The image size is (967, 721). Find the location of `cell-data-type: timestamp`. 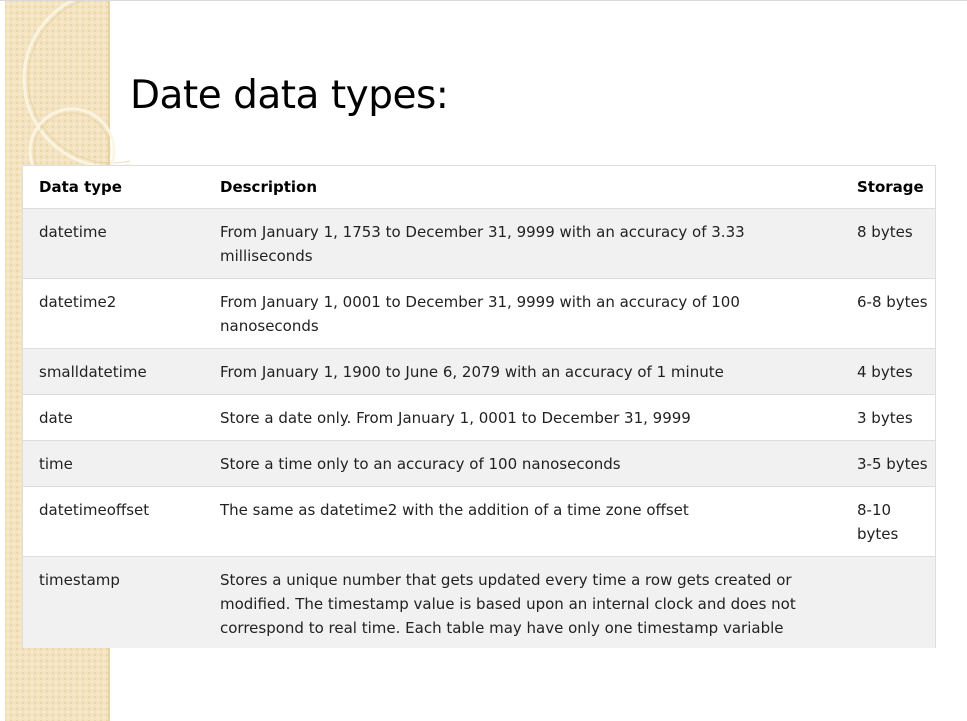

cell-data-type: timestamp is located at coordinates (113, 602).